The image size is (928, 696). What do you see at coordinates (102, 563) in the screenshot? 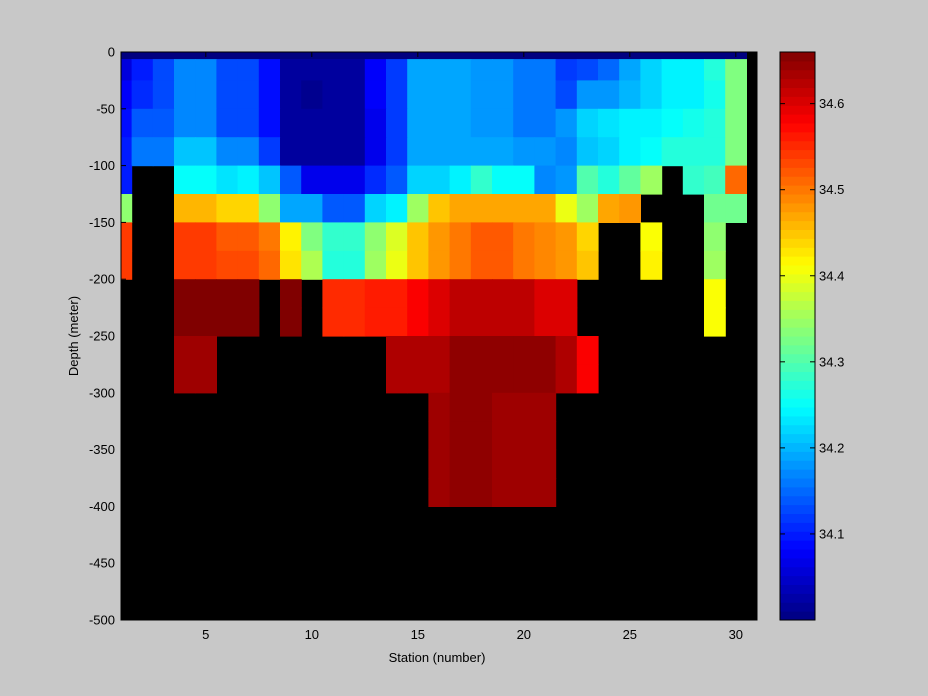
I see `y-tick-label: -450` at bounding box center [102, 563].